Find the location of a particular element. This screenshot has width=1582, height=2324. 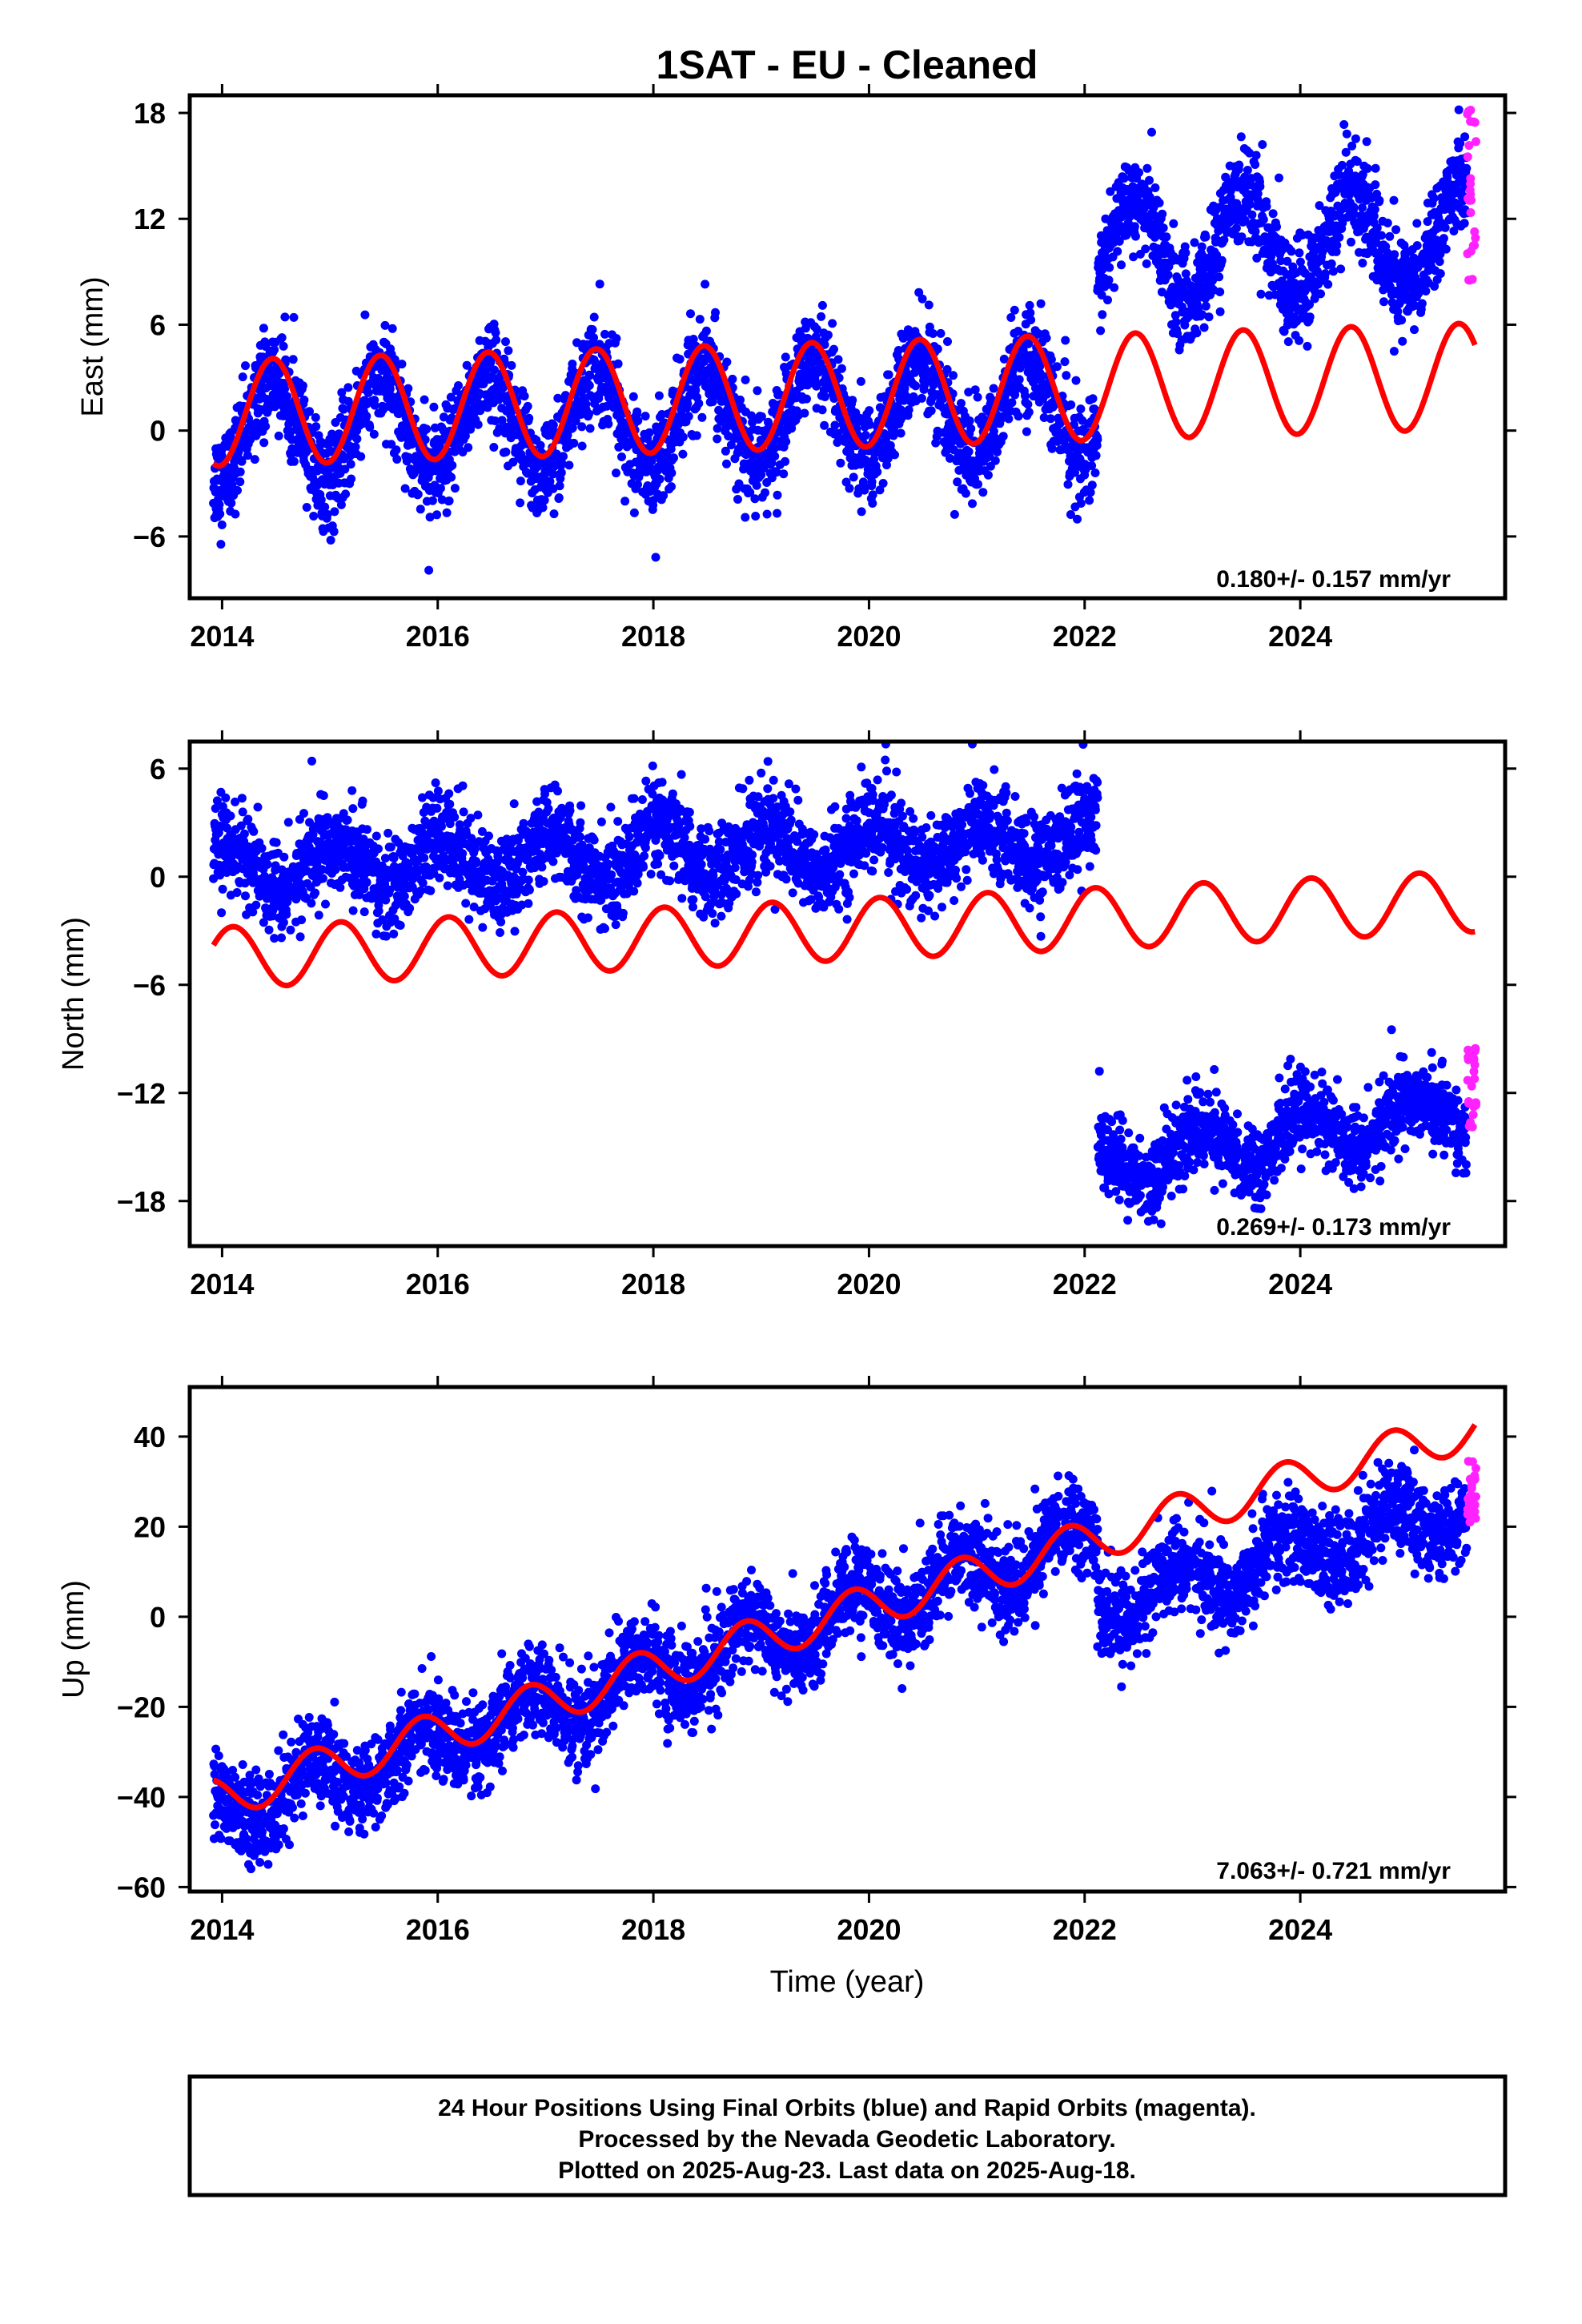

east-velocity-label: 0.180+/- 0.157 mm/yr is located at coordinates (1333, 579).